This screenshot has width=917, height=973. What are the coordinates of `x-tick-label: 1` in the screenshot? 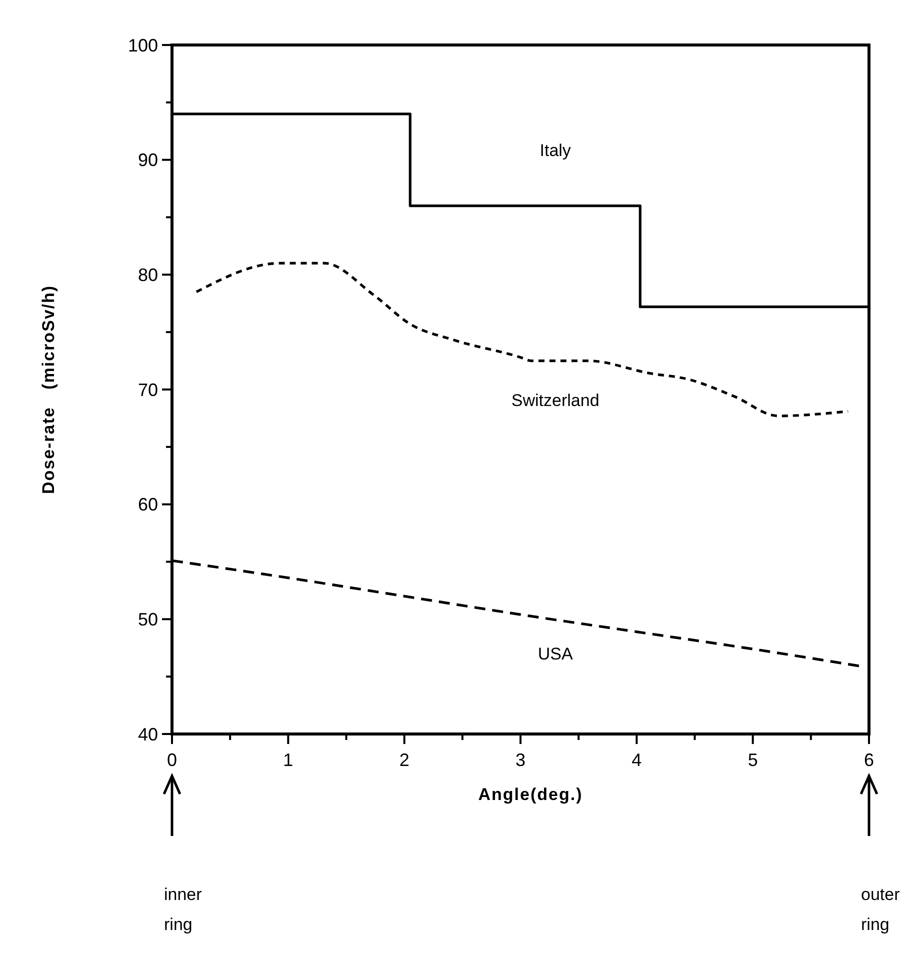 It's located at (288, 760).